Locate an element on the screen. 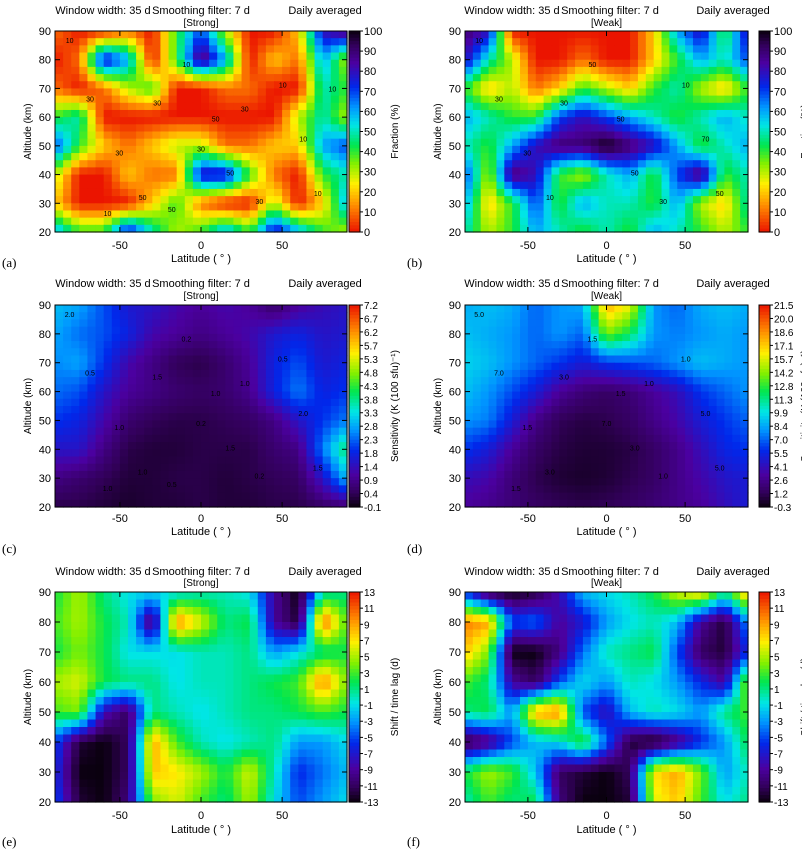 The width and height of the screenshot is (802, 850). contour-label: 1.0 is located at coordinates (119, 428).